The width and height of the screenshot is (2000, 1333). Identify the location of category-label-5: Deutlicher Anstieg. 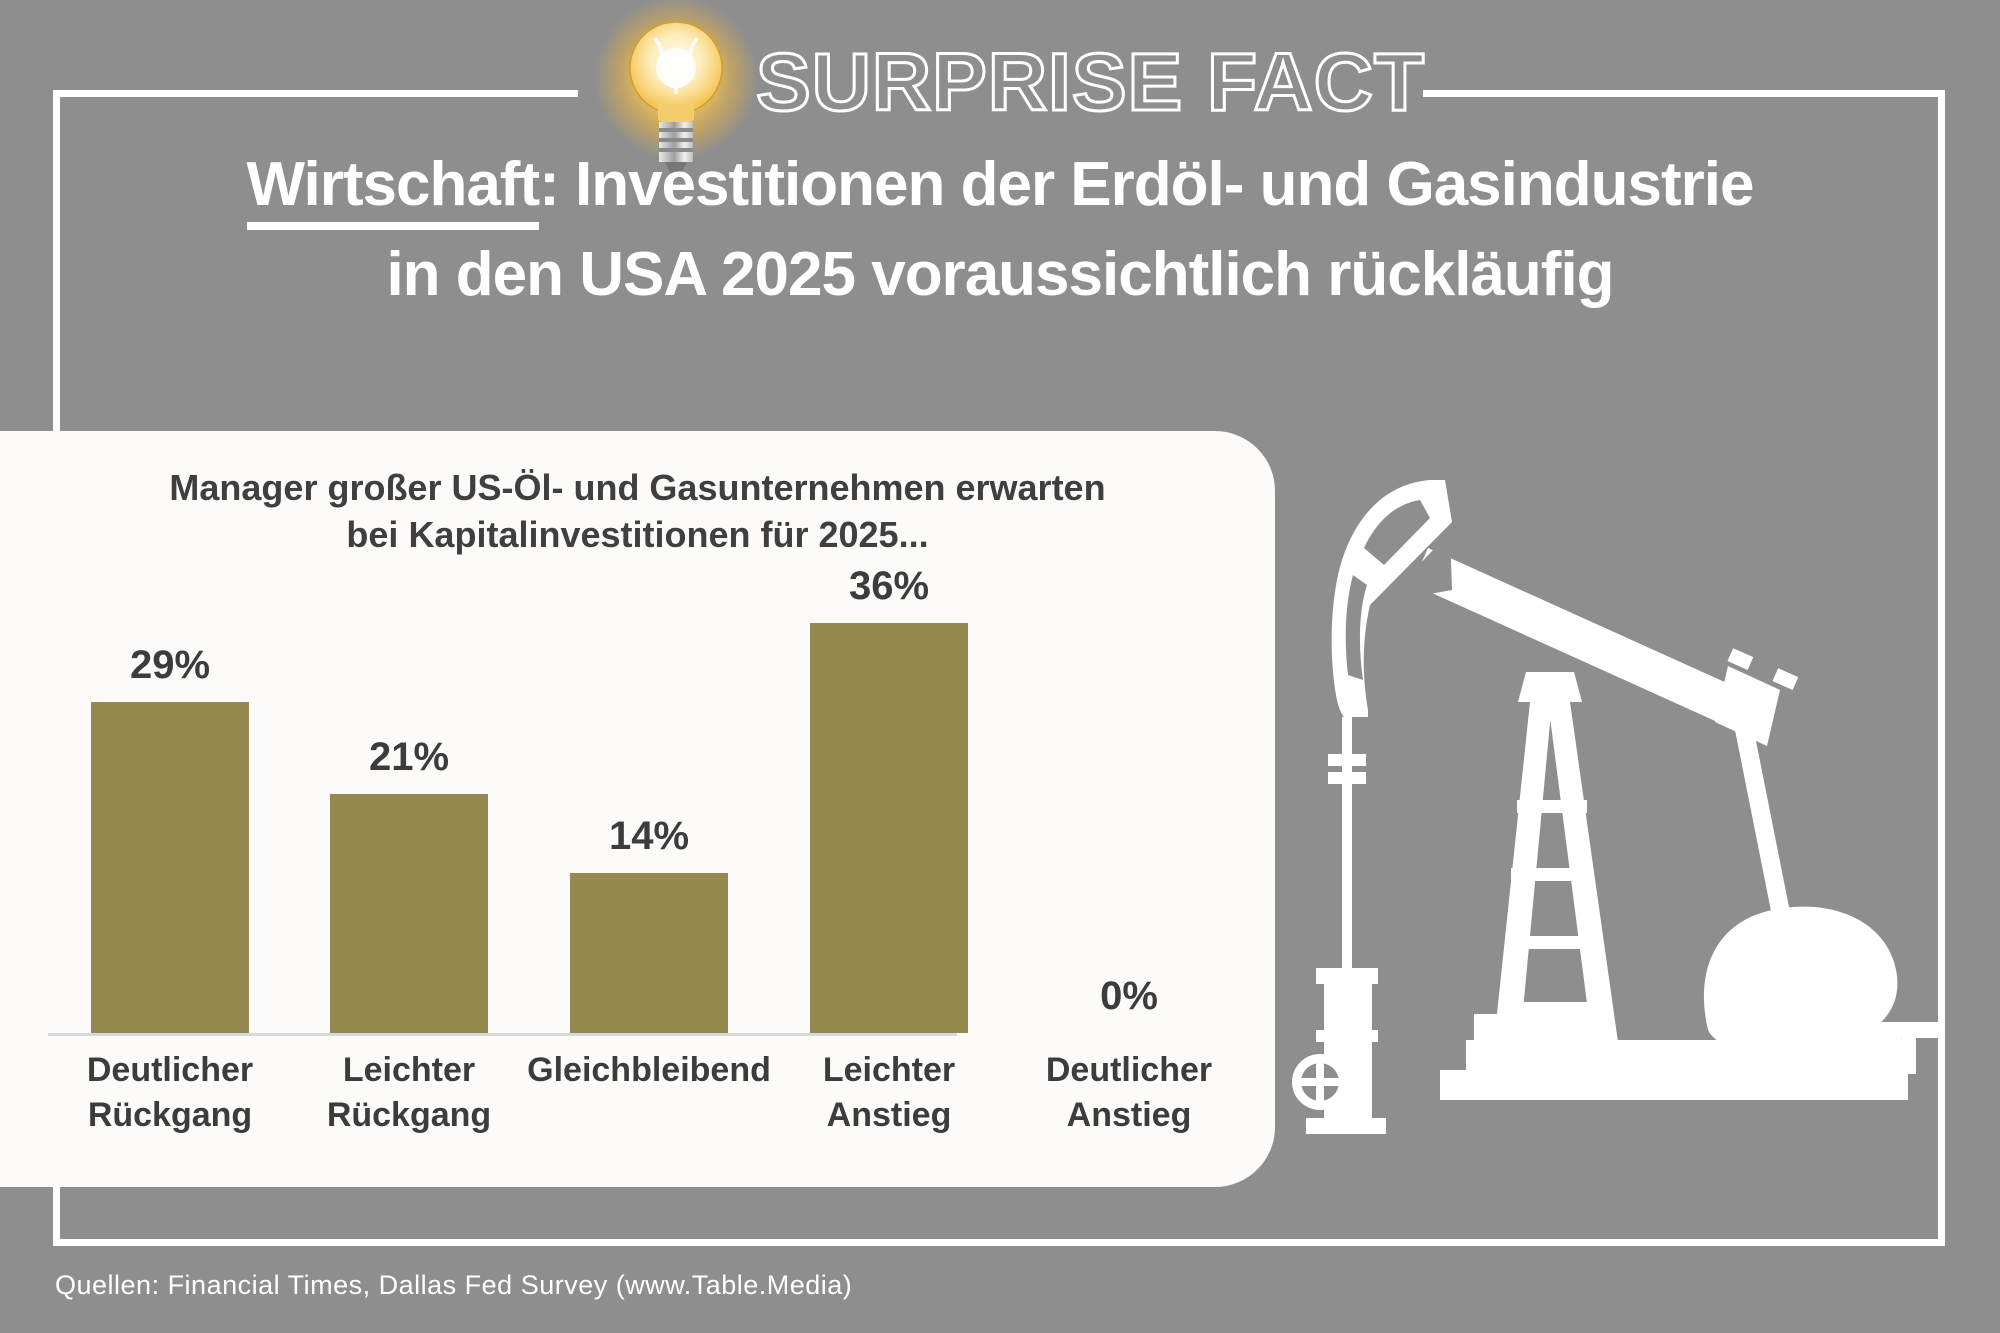
(1129, 1092).